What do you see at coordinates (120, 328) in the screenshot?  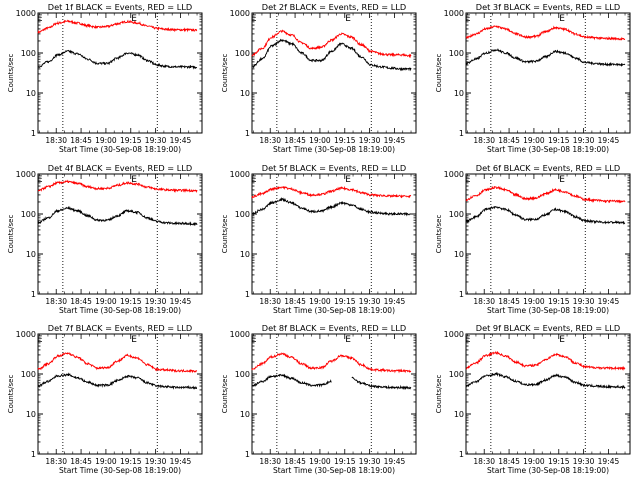 I see `chart-title: Det 7f BLACK = Events, RED = LLD` at bounding box center [120, 328].